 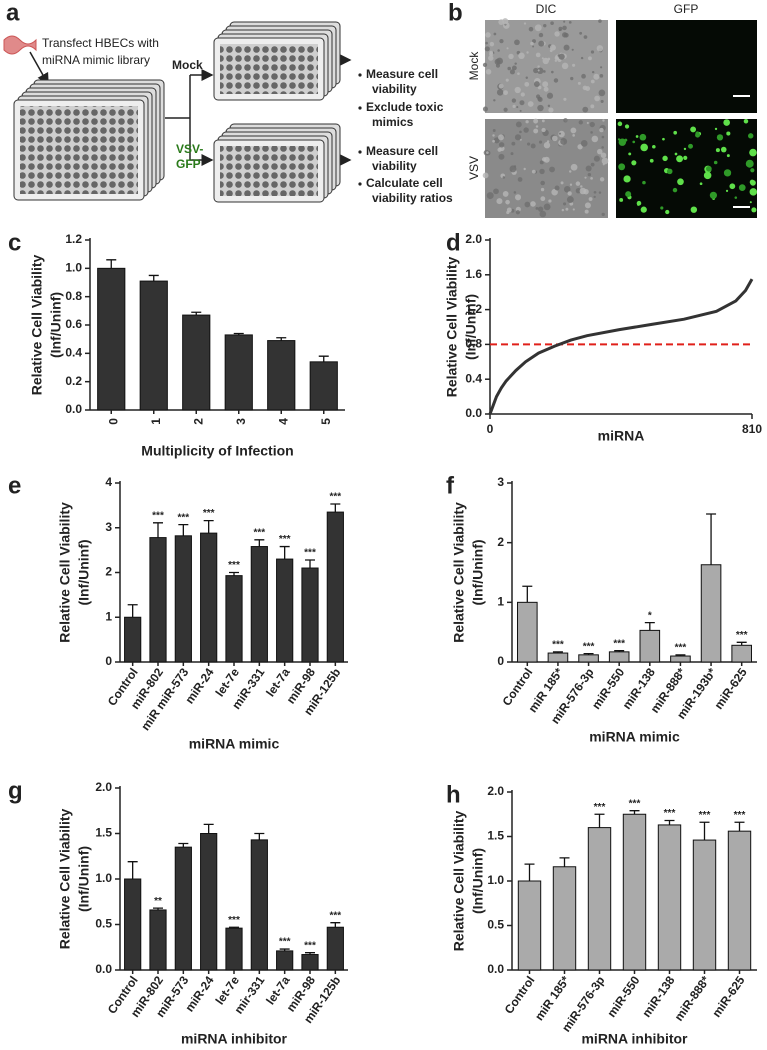 I want to click on panel-letter: c, so click(x=14, y=242).